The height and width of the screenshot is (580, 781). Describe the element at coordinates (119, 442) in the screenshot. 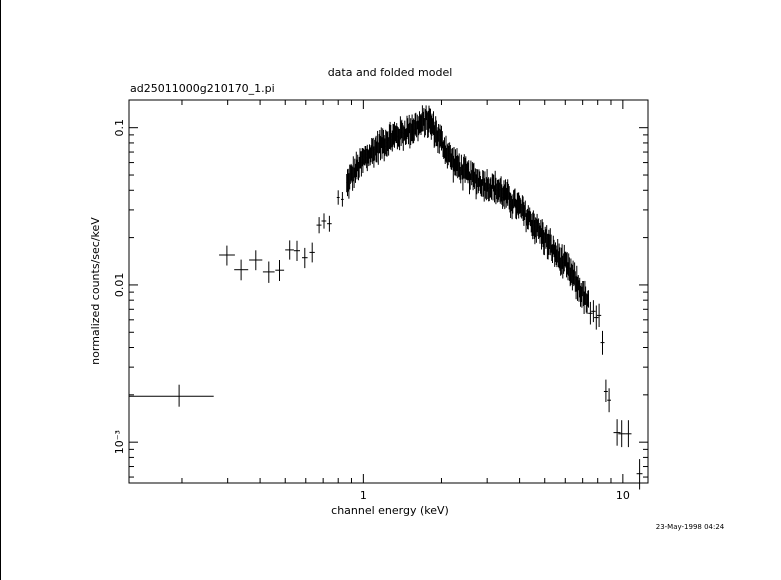

I see `y-tick-label: 10⁻³` at that location.